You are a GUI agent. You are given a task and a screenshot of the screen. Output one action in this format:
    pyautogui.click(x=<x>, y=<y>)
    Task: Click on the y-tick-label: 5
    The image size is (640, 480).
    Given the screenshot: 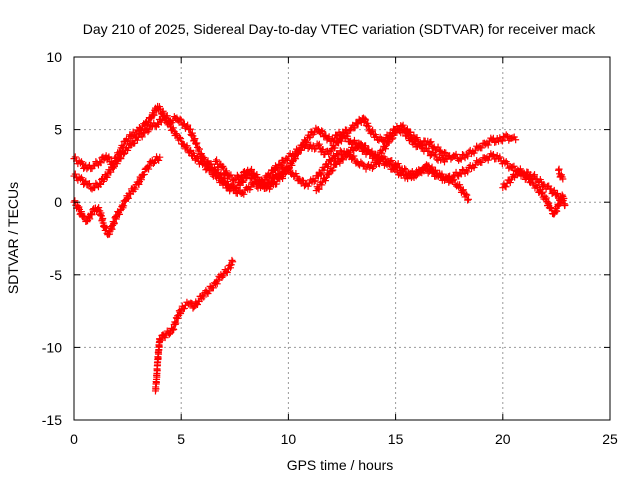 What is the action you would take?
    pyautogui.click(x=58, y=130)
    